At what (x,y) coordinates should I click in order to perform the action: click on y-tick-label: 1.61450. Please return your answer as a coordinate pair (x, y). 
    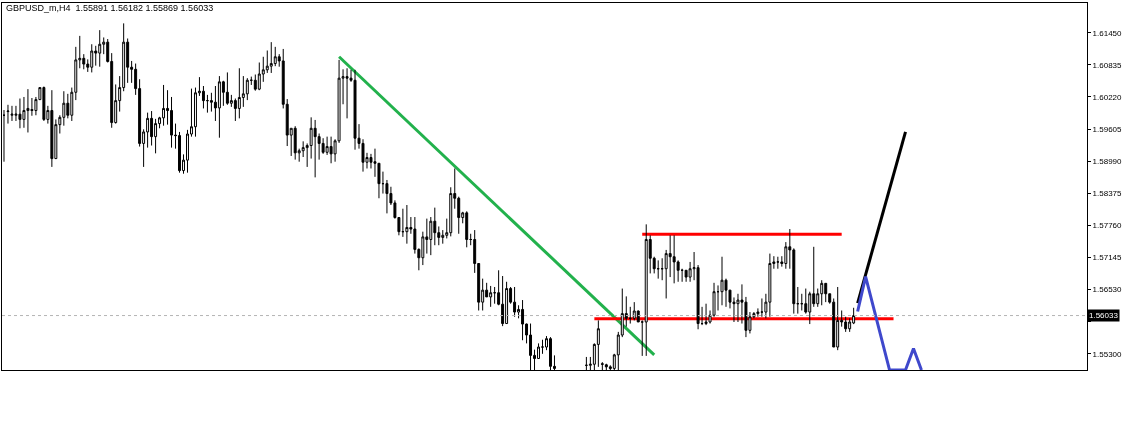
    Looking at the image, I should click on (1107, 33).